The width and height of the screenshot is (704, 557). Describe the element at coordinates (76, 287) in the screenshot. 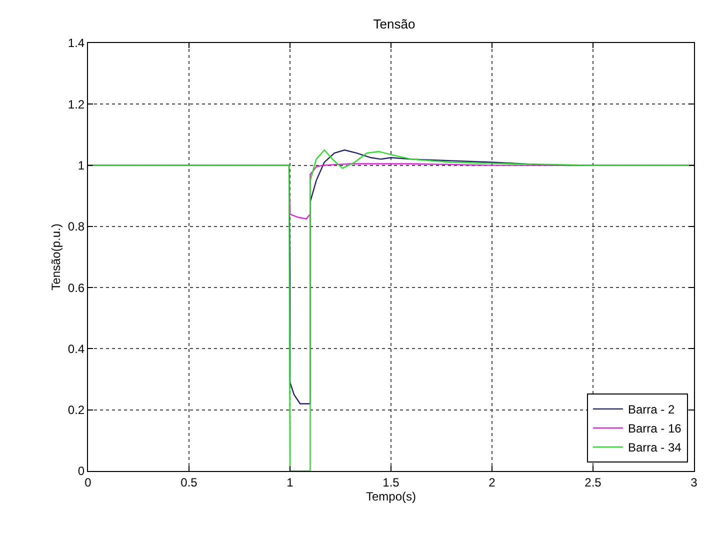

I see `y-tick-label: 0.6` at that location.